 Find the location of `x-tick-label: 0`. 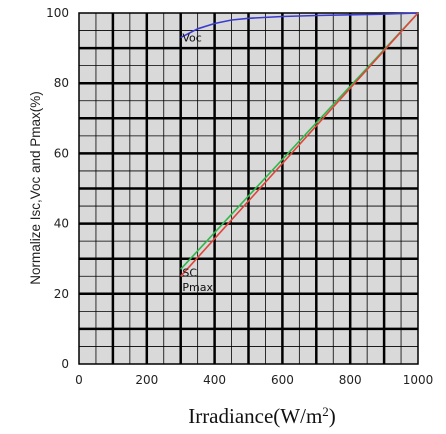

x-tick-label: 0 is located at coordinates (79, 380).